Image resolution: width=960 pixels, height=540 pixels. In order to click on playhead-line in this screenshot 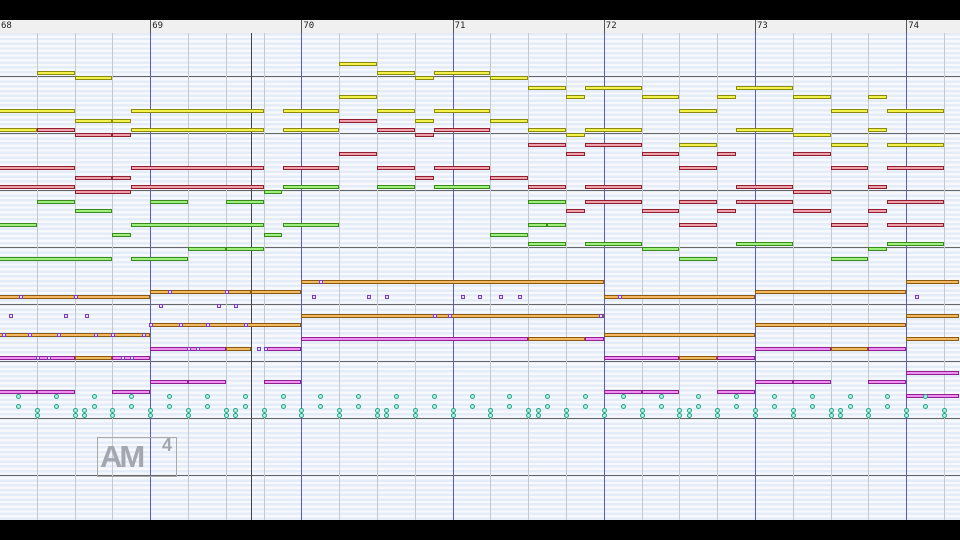, I will do `click(252, 276)`.